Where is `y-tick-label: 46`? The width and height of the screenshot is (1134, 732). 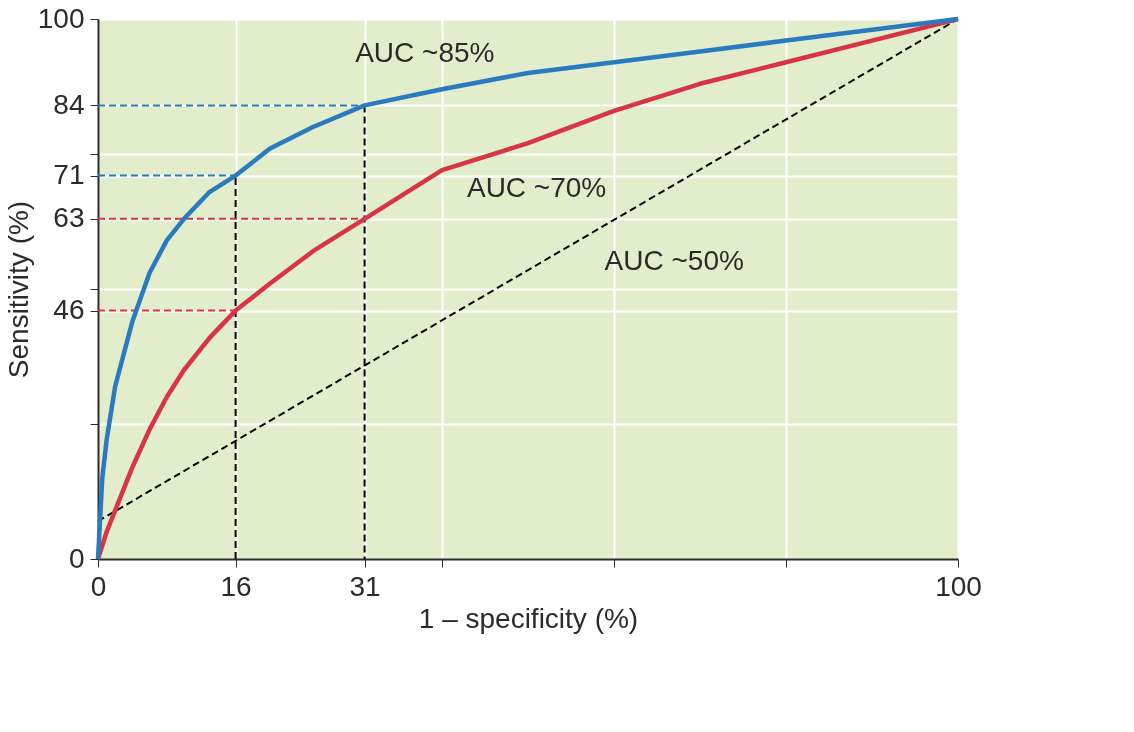
y-tick-label: 46 is located at coordinates (69, 310).